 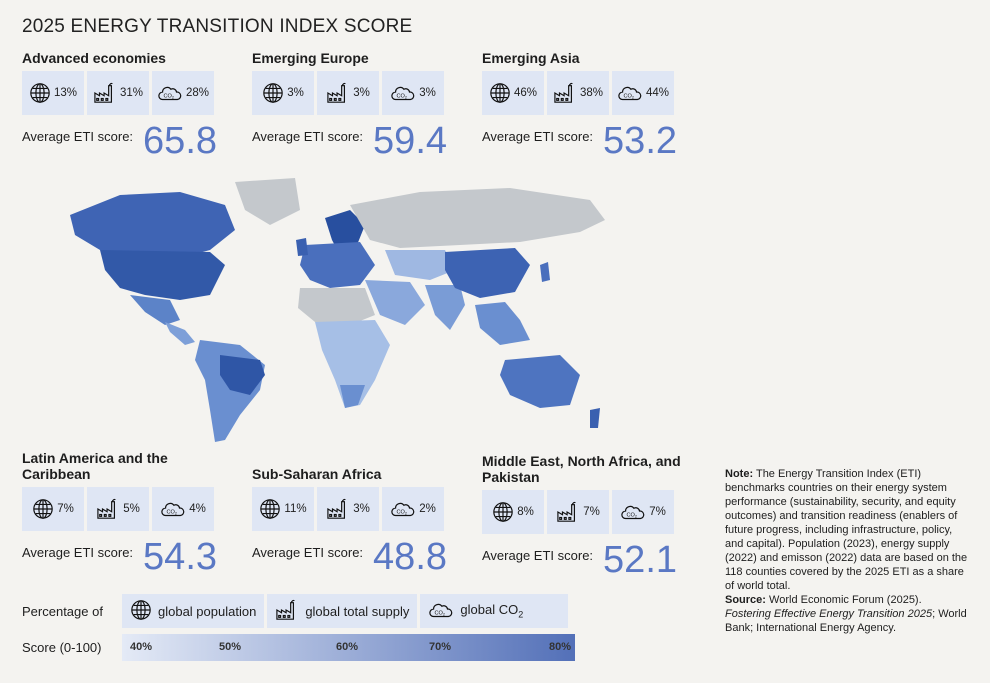 I want to click on map-uk, so click(x=302, y=247).